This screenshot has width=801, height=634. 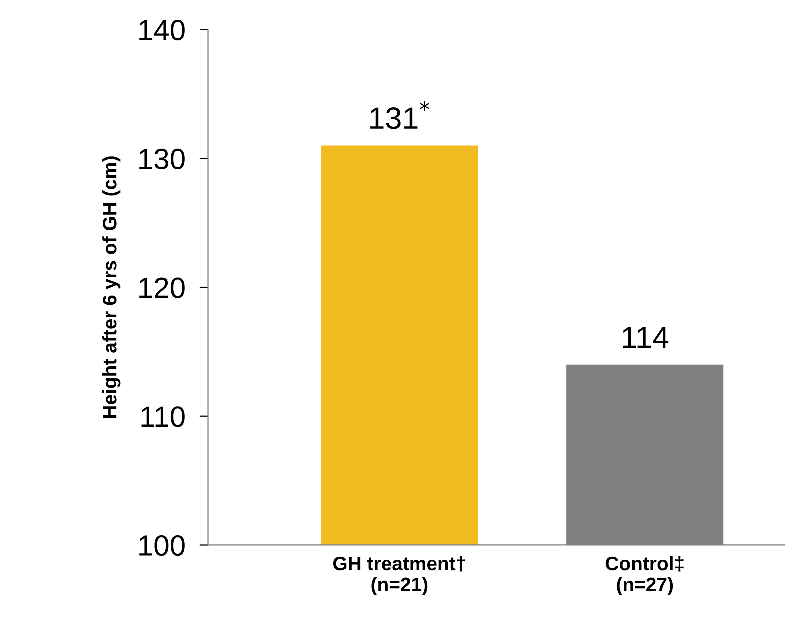 I want to click on y-tick-label: 120, so click(x=162, y=288).